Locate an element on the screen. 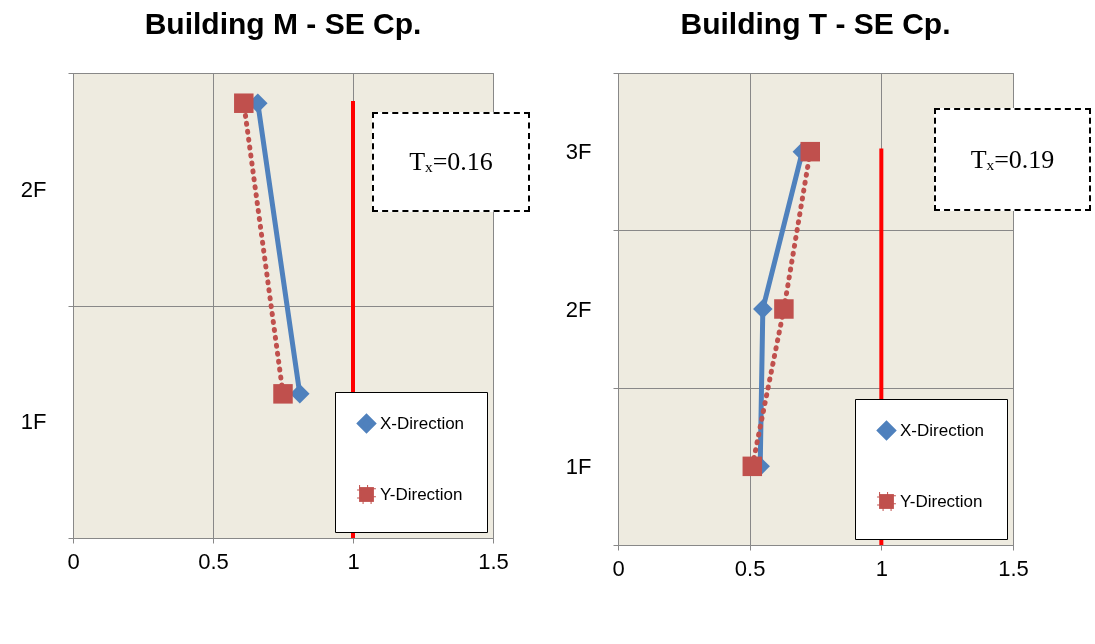 The height and width of the screenshot is (644, 1095). chart-title: Building M - SE Cp. is located at coordinates (283, 23).